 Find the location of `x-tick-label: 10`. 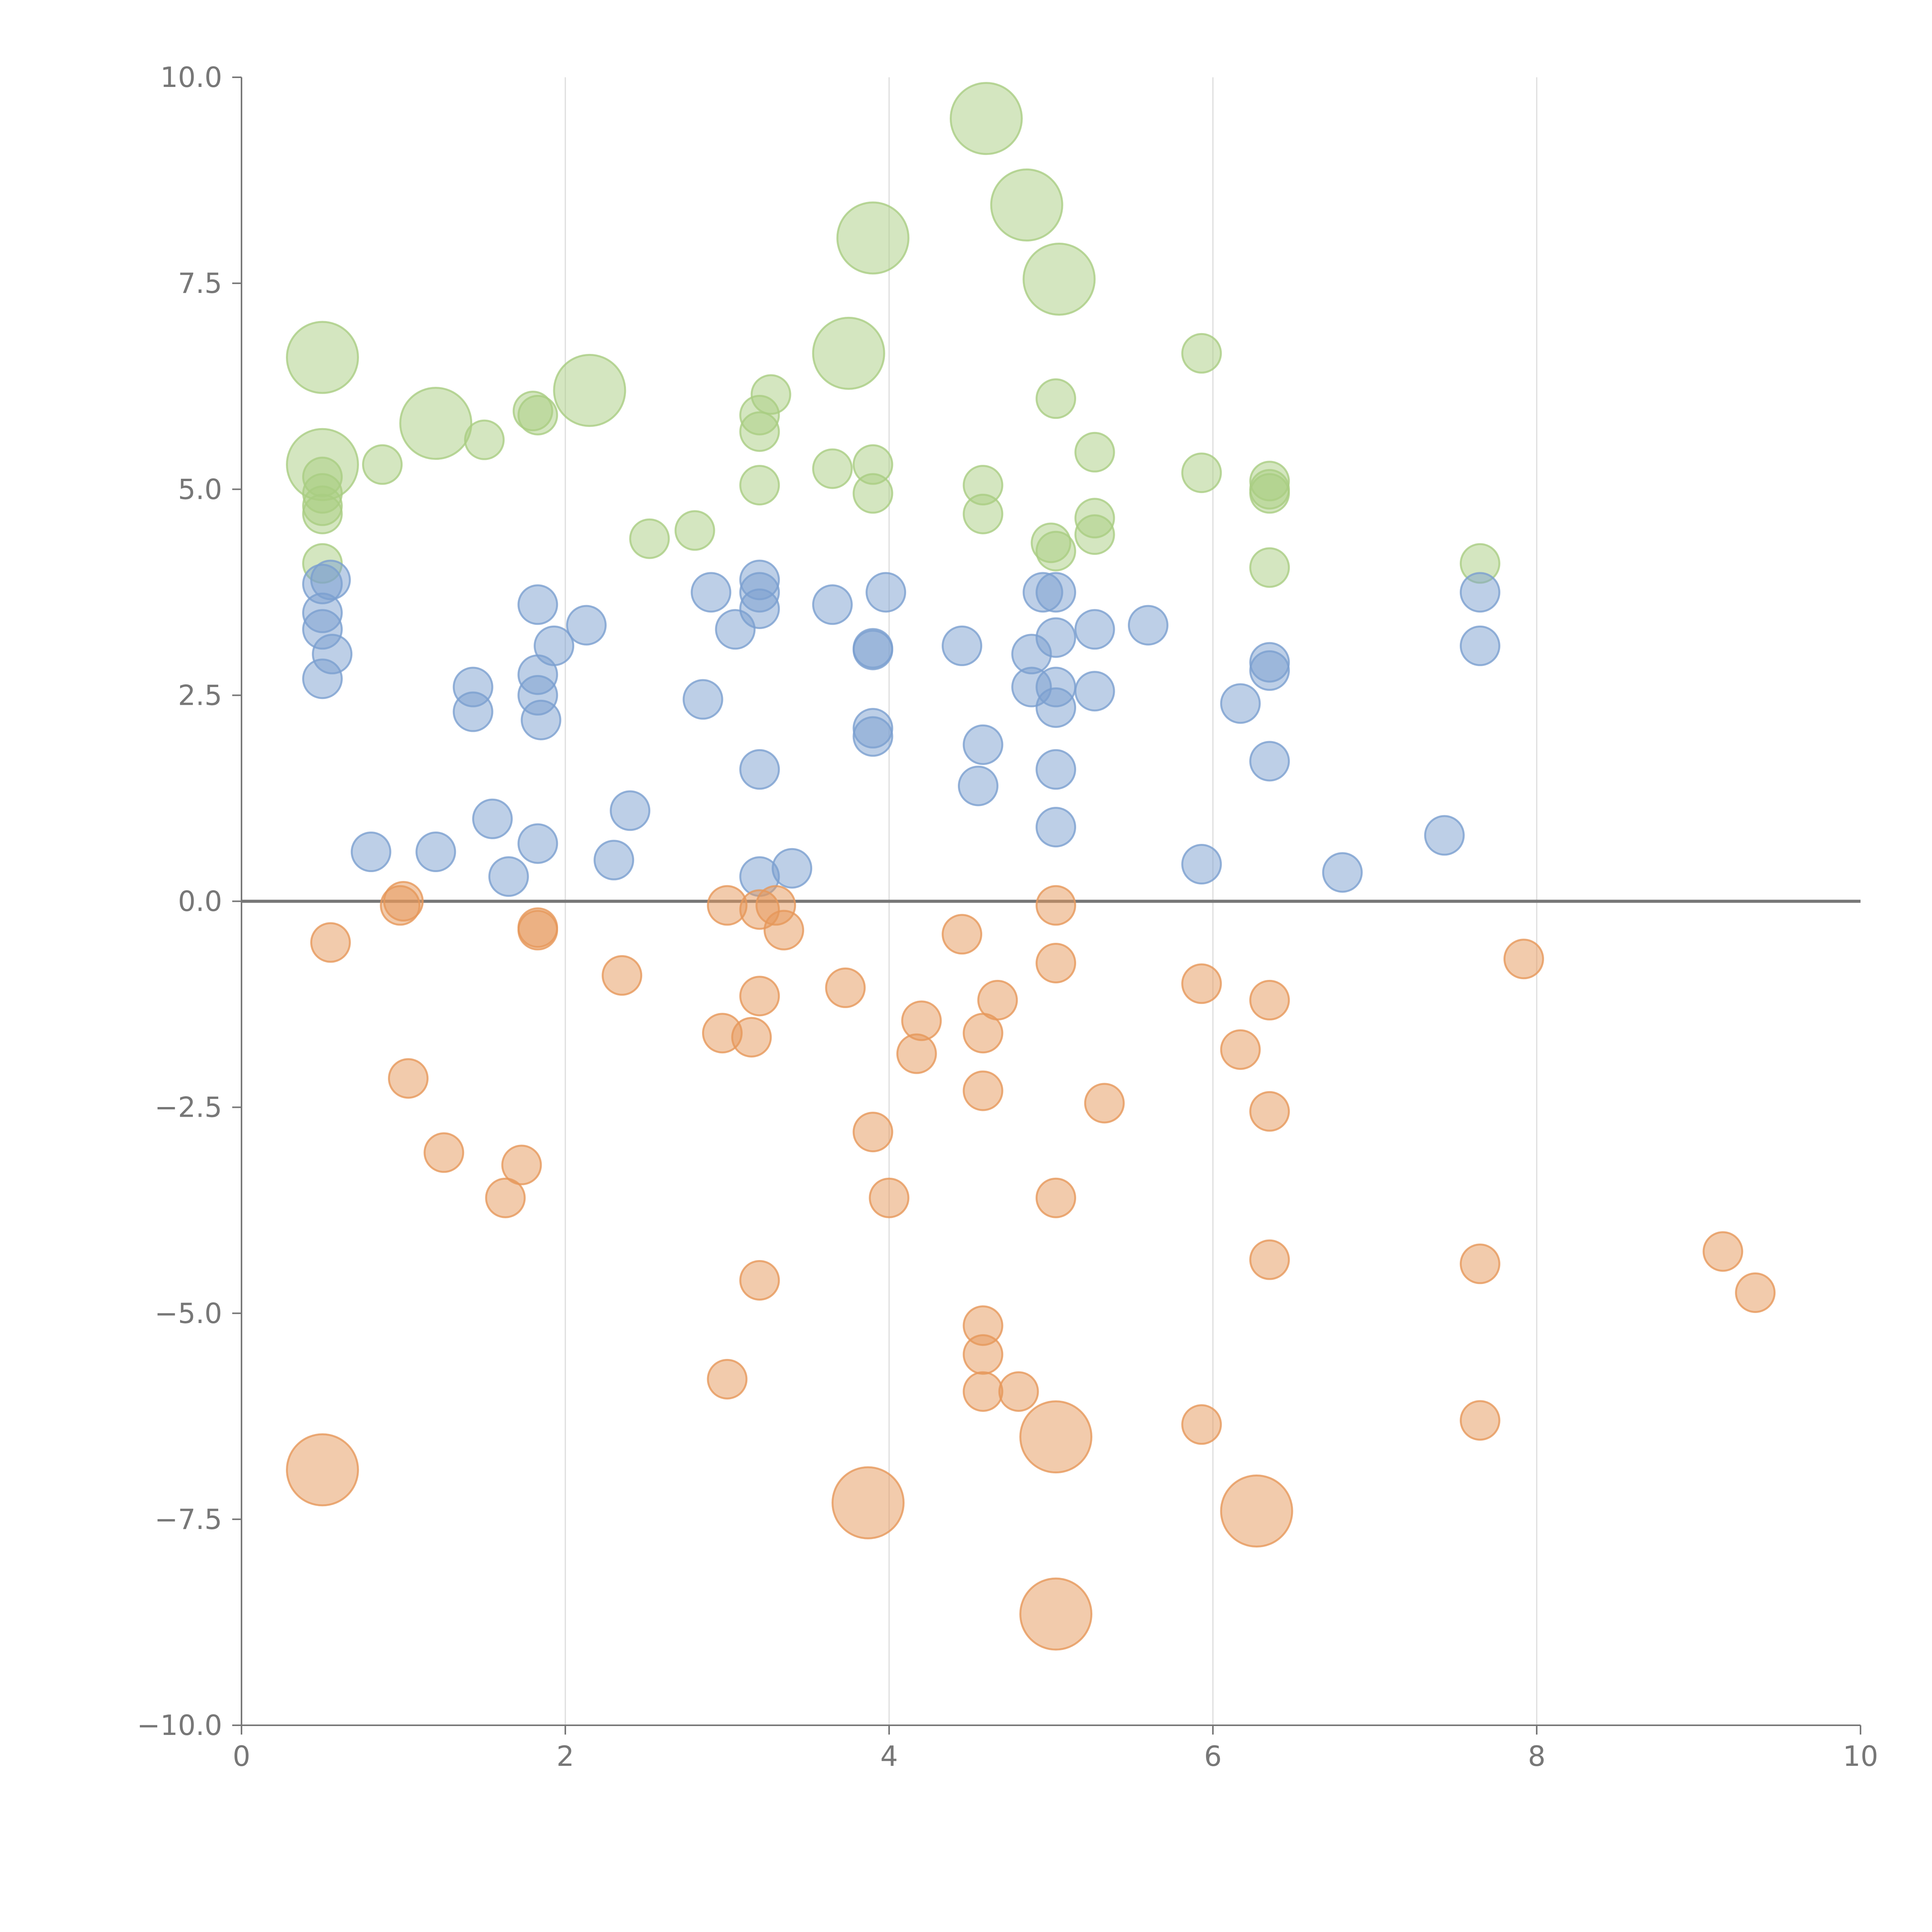

x-tick-label: 10 is located at coordinates (1860, 1756).